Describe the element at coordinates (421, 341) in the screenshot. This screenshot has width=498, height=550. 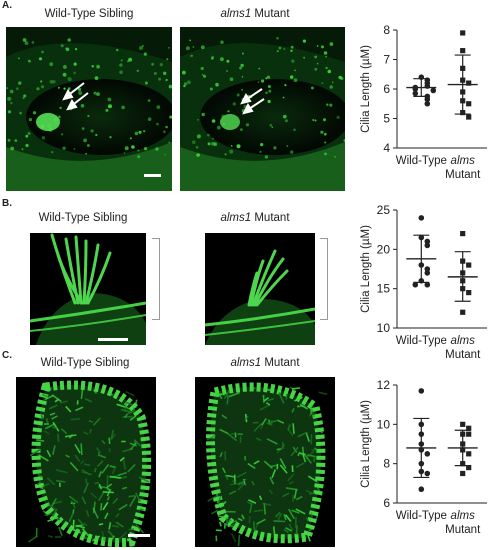
I see `x-category-label: Wild-Type` at that location.